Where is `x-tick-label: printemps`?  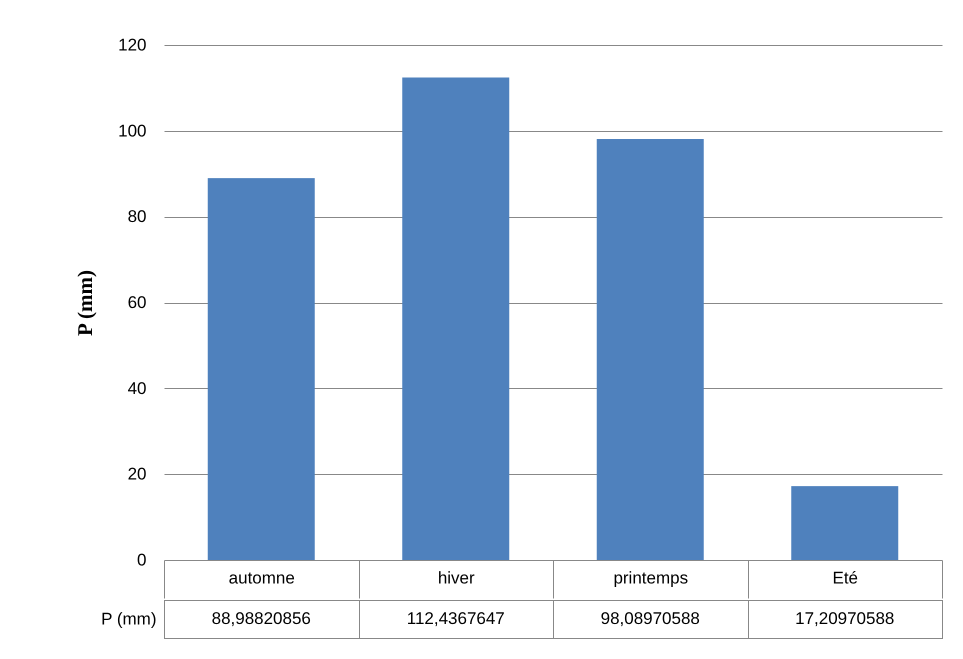
x-tick-label: printemps is located at coordinates (650, 578).